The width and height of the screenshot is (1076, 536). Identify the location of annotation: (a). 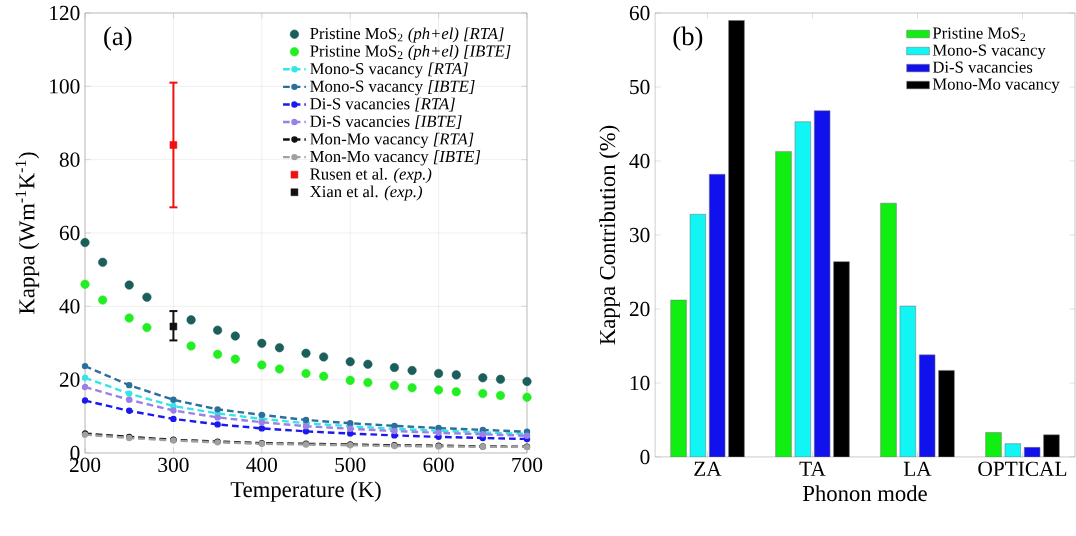
(118, 38).